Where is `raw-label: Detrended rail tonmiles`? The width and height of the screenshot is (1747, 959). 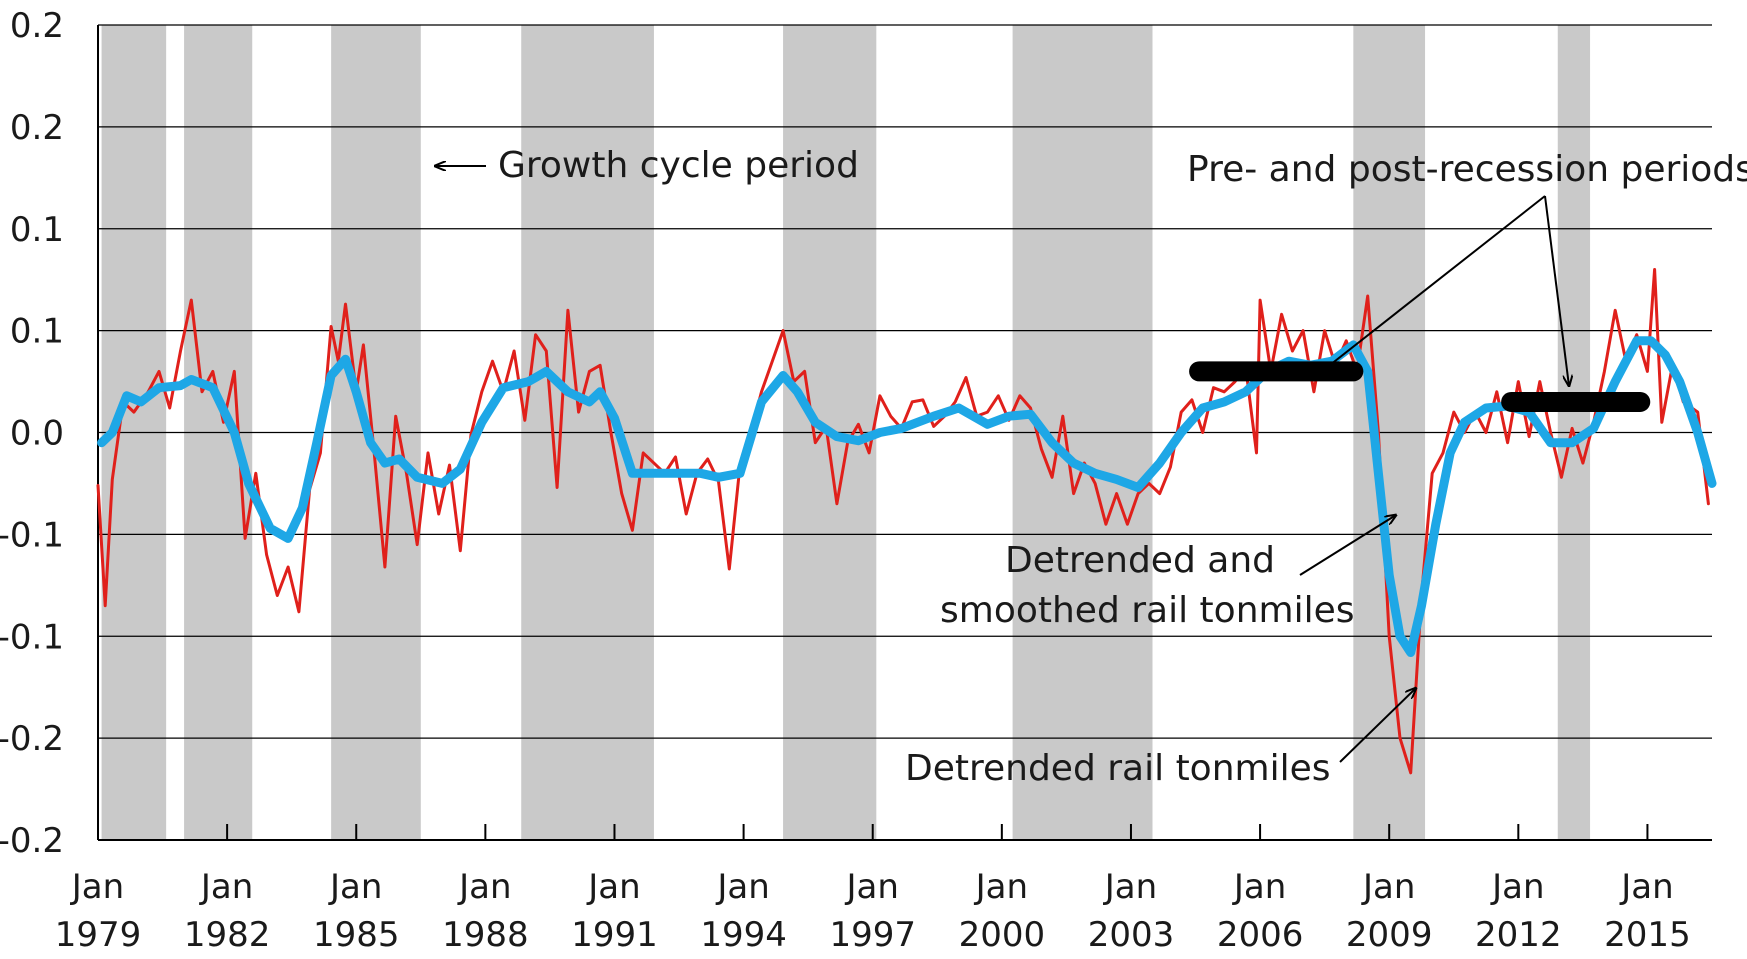
raw-label: Detrended rail tonmiles is located at coordinates (1118, 768).